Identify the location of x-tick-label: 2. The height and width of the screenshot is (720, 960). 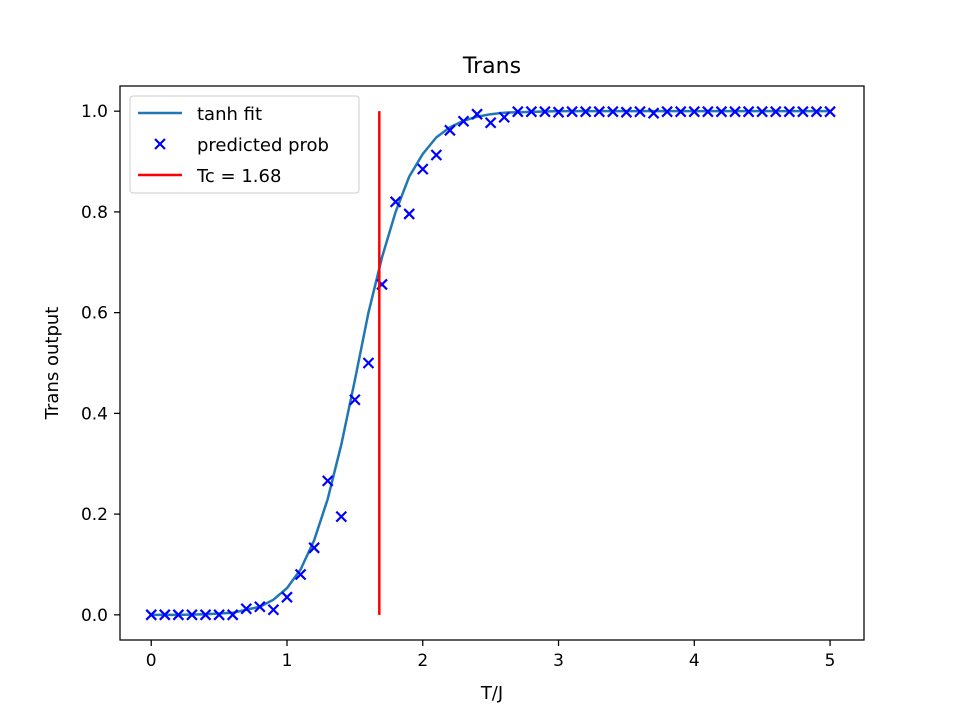
(422, 661).